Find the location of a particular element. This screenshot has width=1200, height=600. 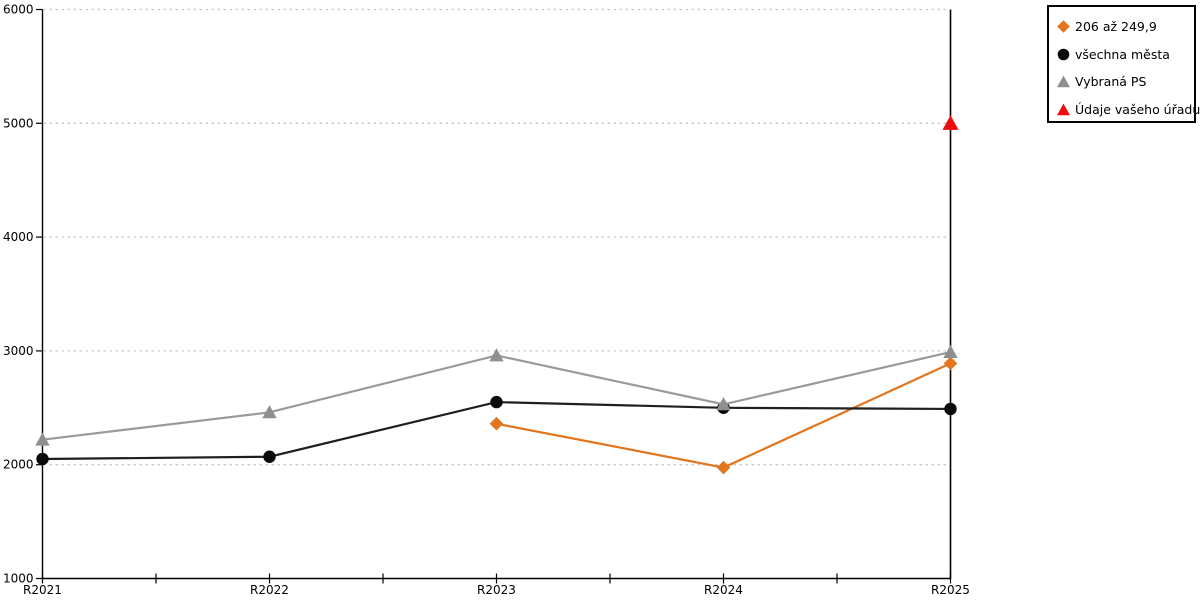

legend-item-2: všechna města is located at coordinates (1123, 55).